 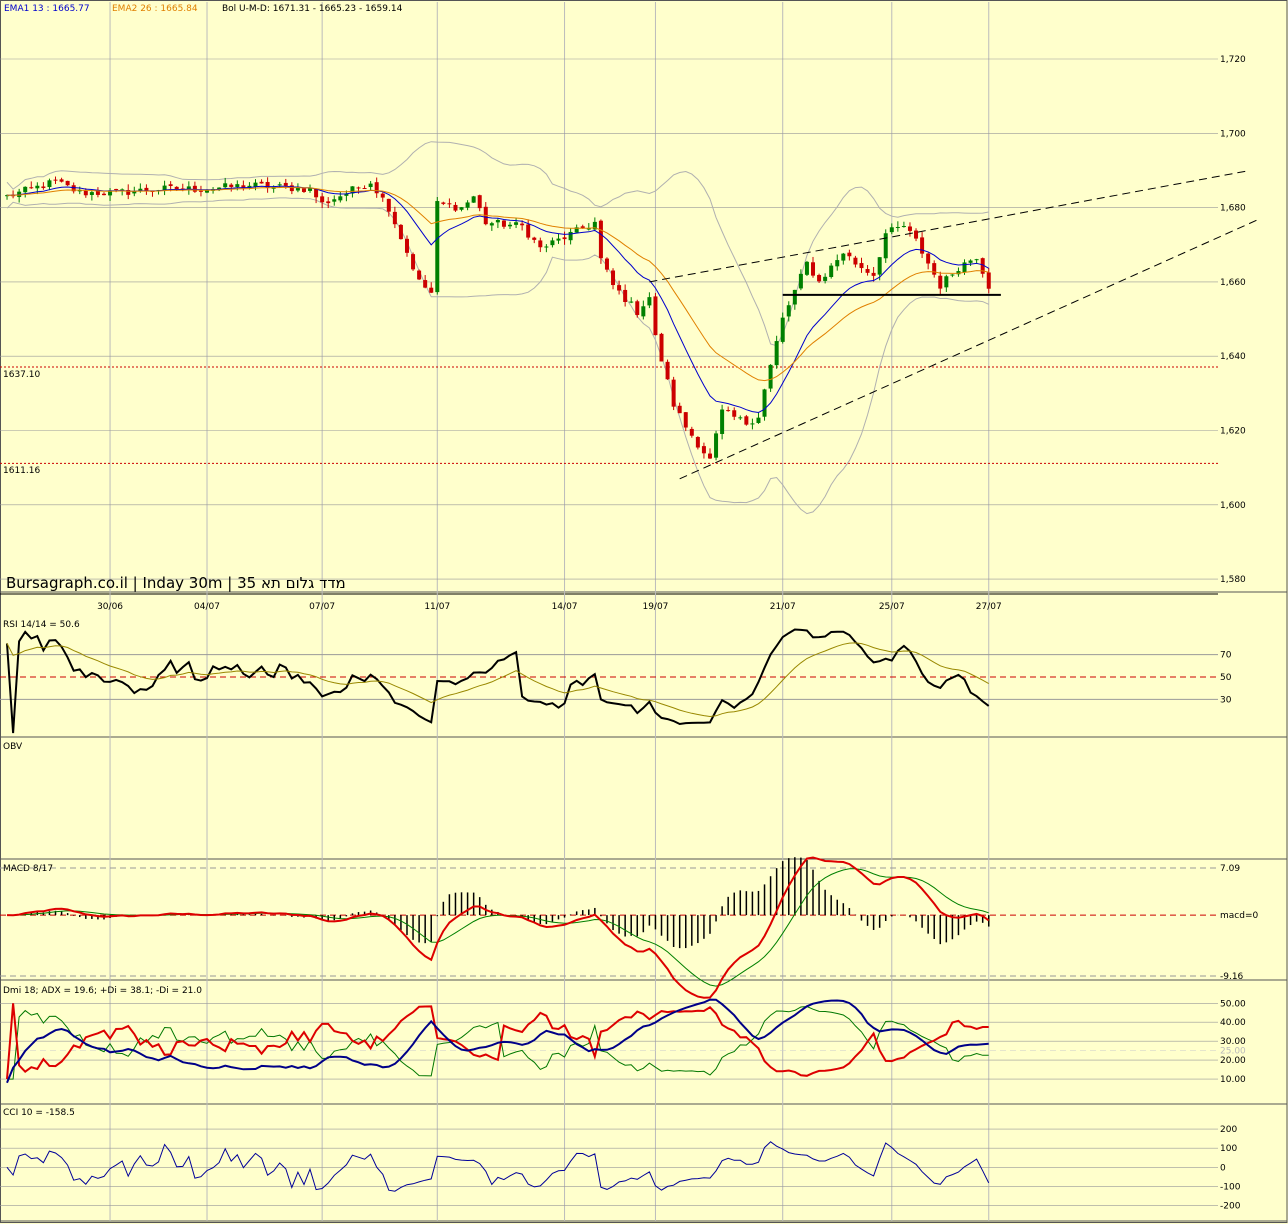 I want to click on ema2-legend: EMA2 26 : 1665.84, so click(x=155, y=9).